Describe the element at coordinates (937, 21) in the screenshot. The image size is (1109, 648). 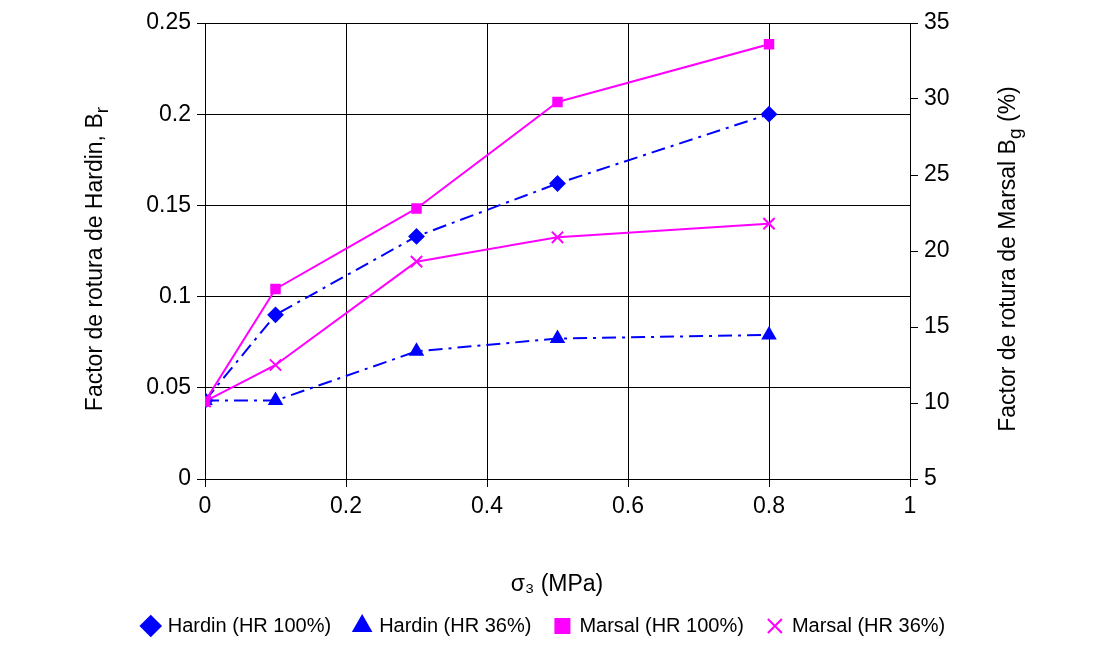
I see `y2-tick-label: 35` at that location.